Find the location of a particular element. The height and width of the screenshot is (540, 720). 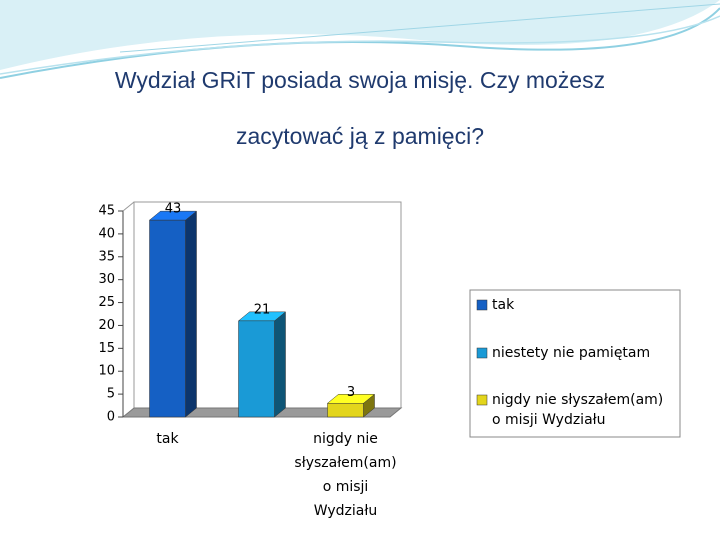

y-axis-depth is located at coordinates (128, 206).